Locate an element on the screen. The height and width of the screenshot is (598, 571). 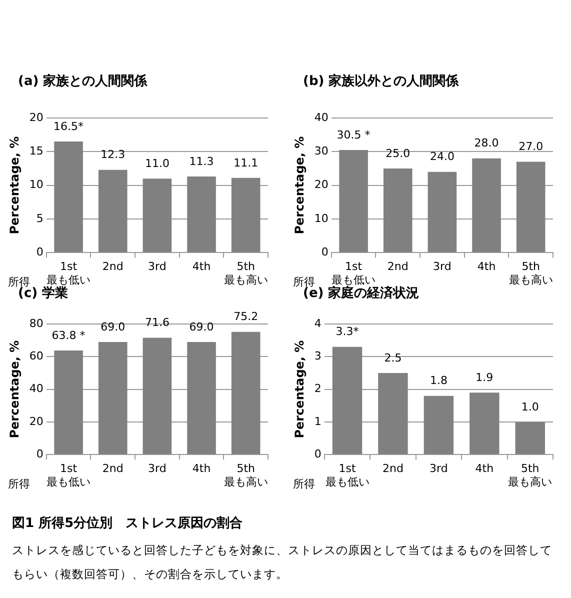
data-label: 16.5* is located at coordinates (69, 126).